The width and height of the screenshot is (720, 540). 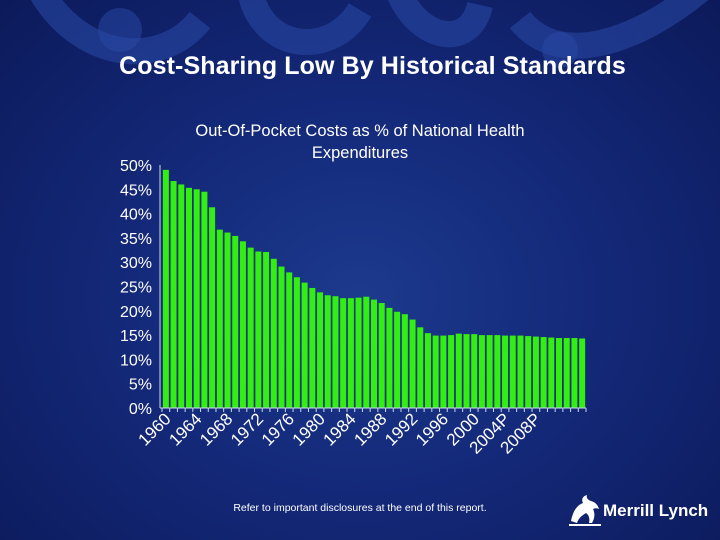 I want to click on bar-1976, so click(x=289, y=340).